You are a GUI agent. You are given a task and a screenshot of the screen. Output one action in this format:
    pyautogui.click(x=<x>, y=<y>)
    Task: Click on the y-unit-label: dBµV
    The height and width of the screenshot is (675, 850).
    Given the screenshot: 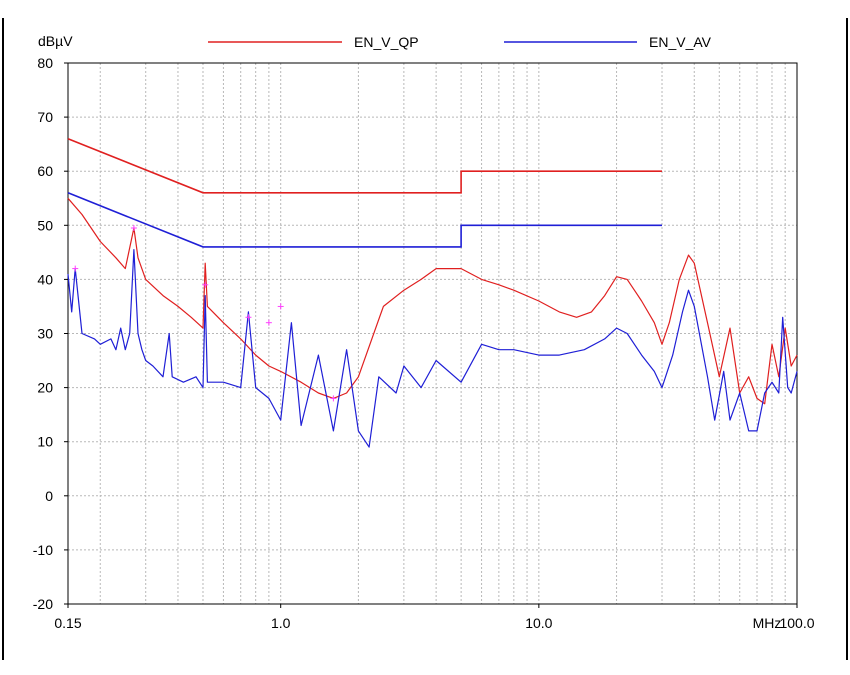 What is the action you would take?
    pyautogui.click(x=55, y=41)
    